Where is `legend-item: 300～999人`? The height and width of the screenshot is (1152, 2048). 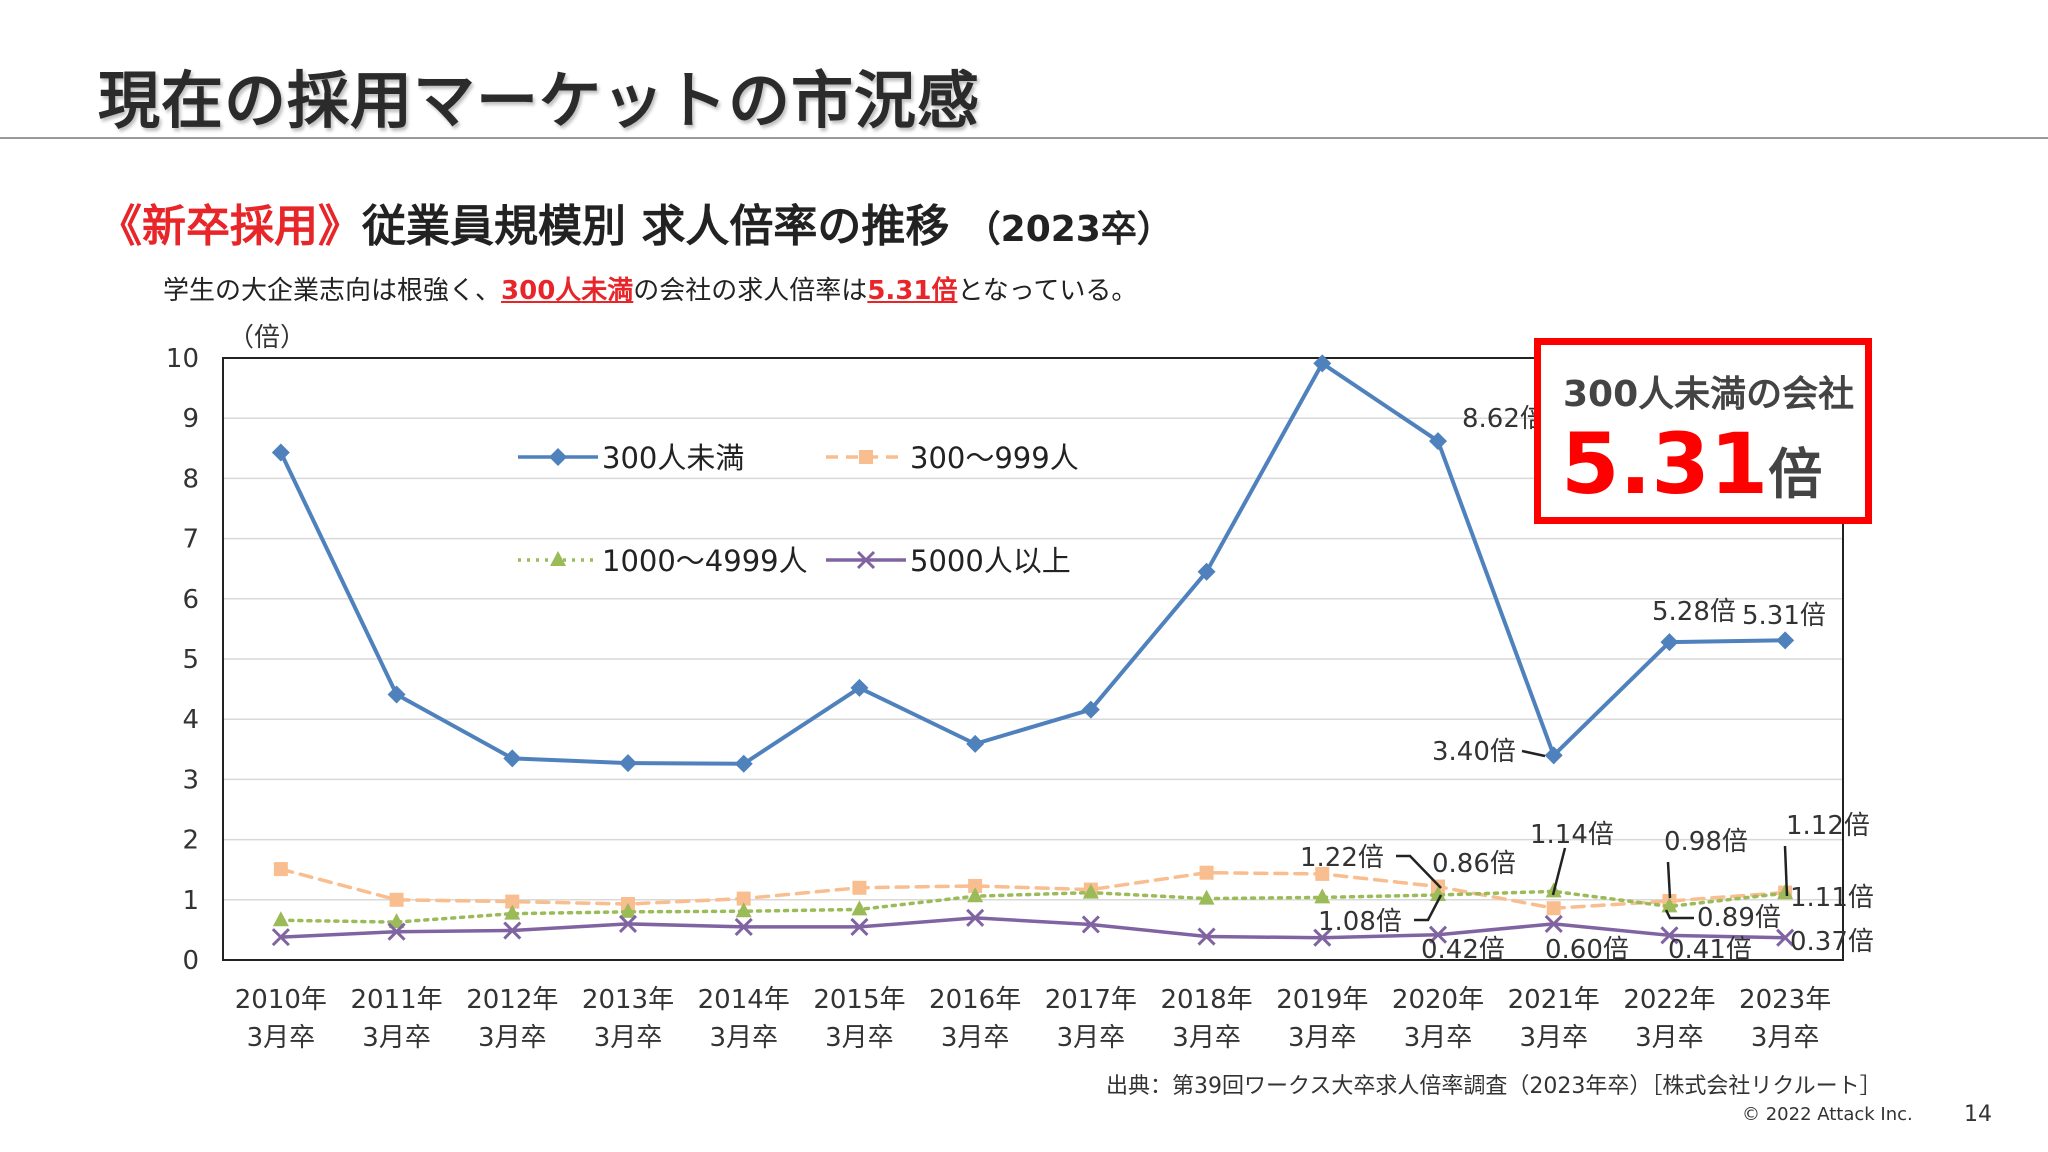
legend-item: 300～999人 is located at coordinates (952, 458).